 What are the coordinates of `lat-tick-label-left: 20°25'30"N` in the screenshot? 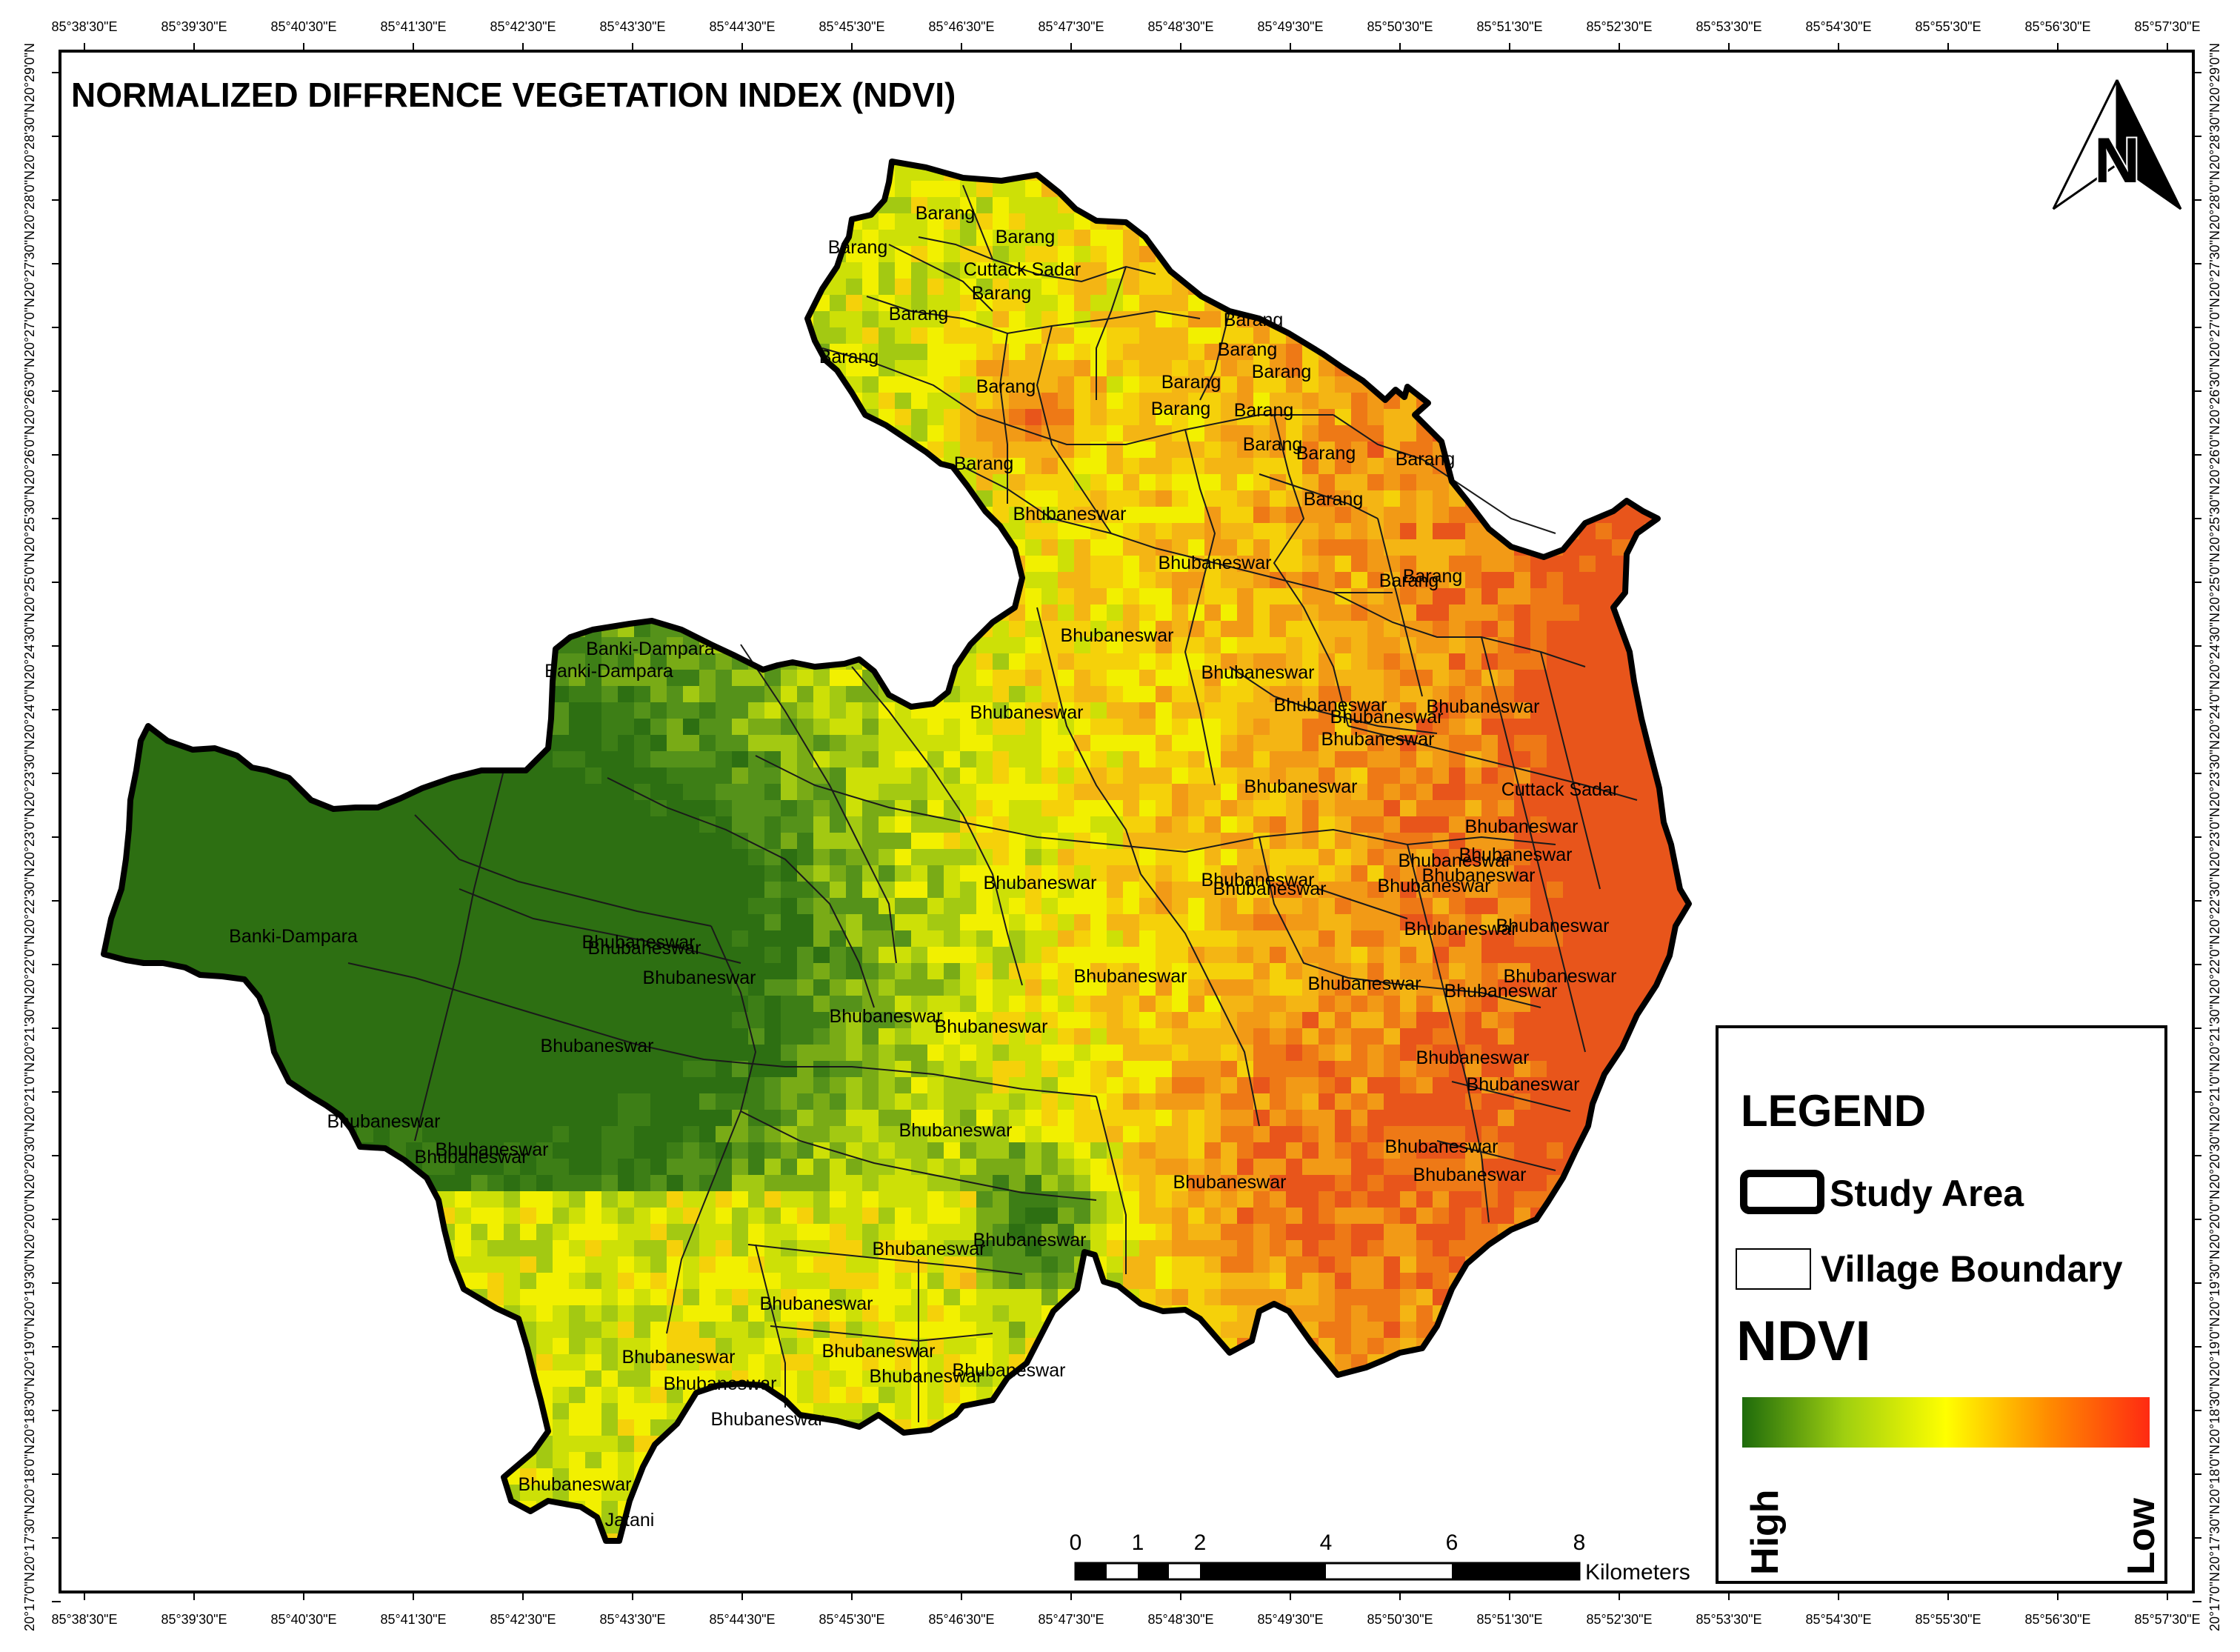 It's located at (29, 518).